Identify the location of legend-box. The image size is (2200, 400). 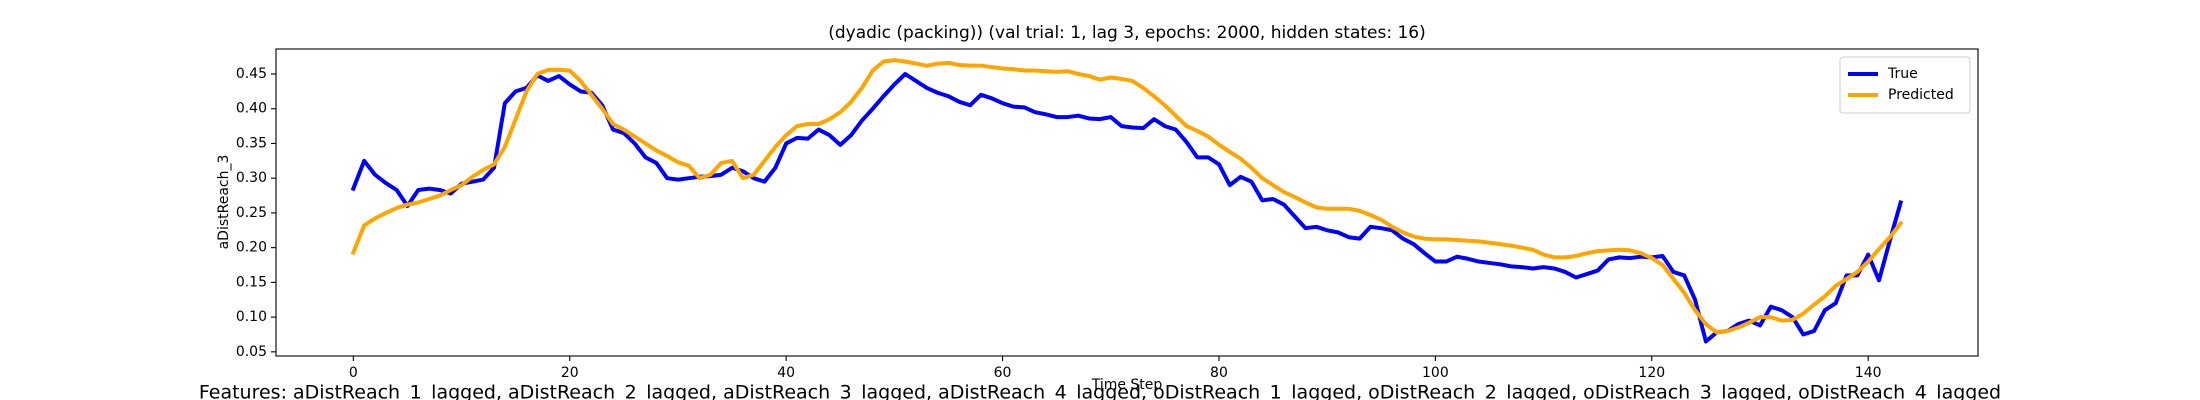
(1905, 85).